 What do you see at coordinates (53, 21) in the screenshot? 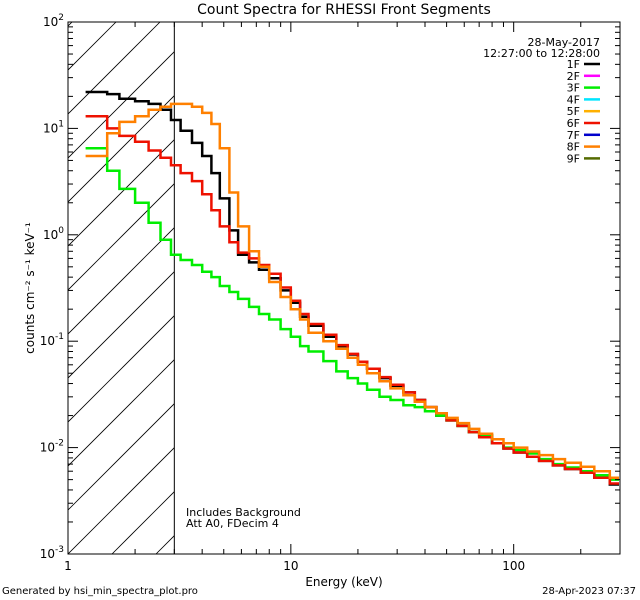
I see `y-tick-label: 10²` at bounding box center [53, 21].